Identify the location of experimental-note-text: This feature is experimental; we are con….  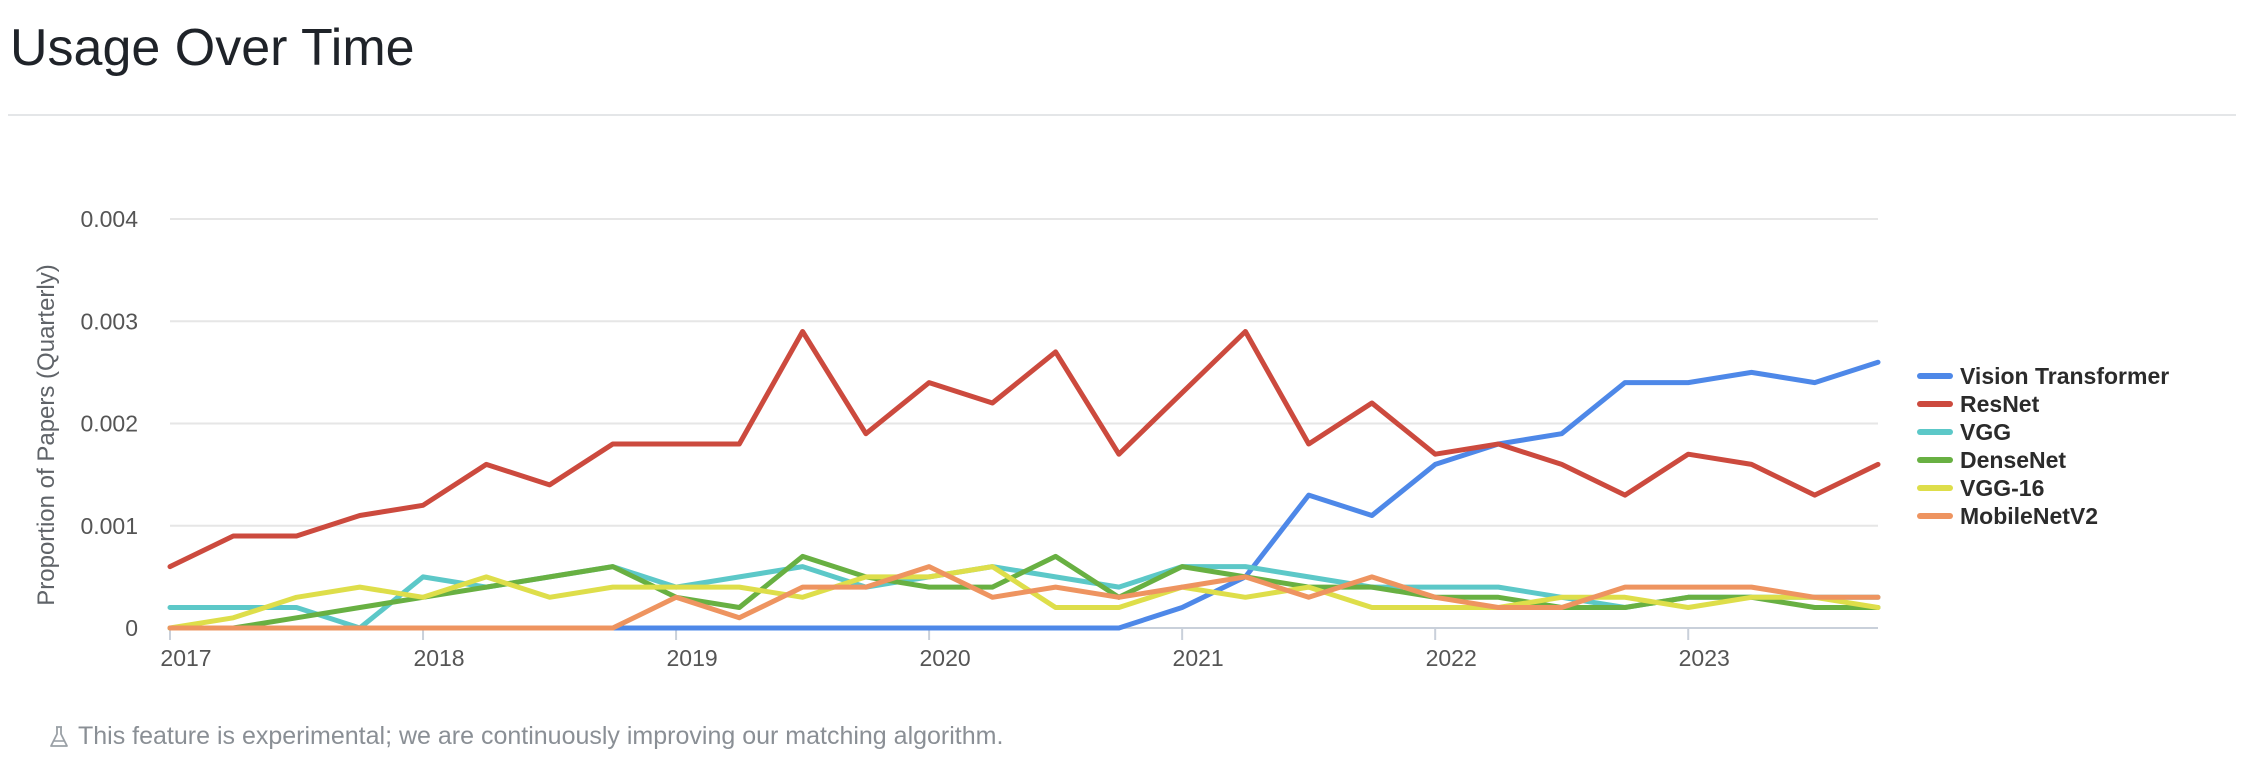
(541, 736).